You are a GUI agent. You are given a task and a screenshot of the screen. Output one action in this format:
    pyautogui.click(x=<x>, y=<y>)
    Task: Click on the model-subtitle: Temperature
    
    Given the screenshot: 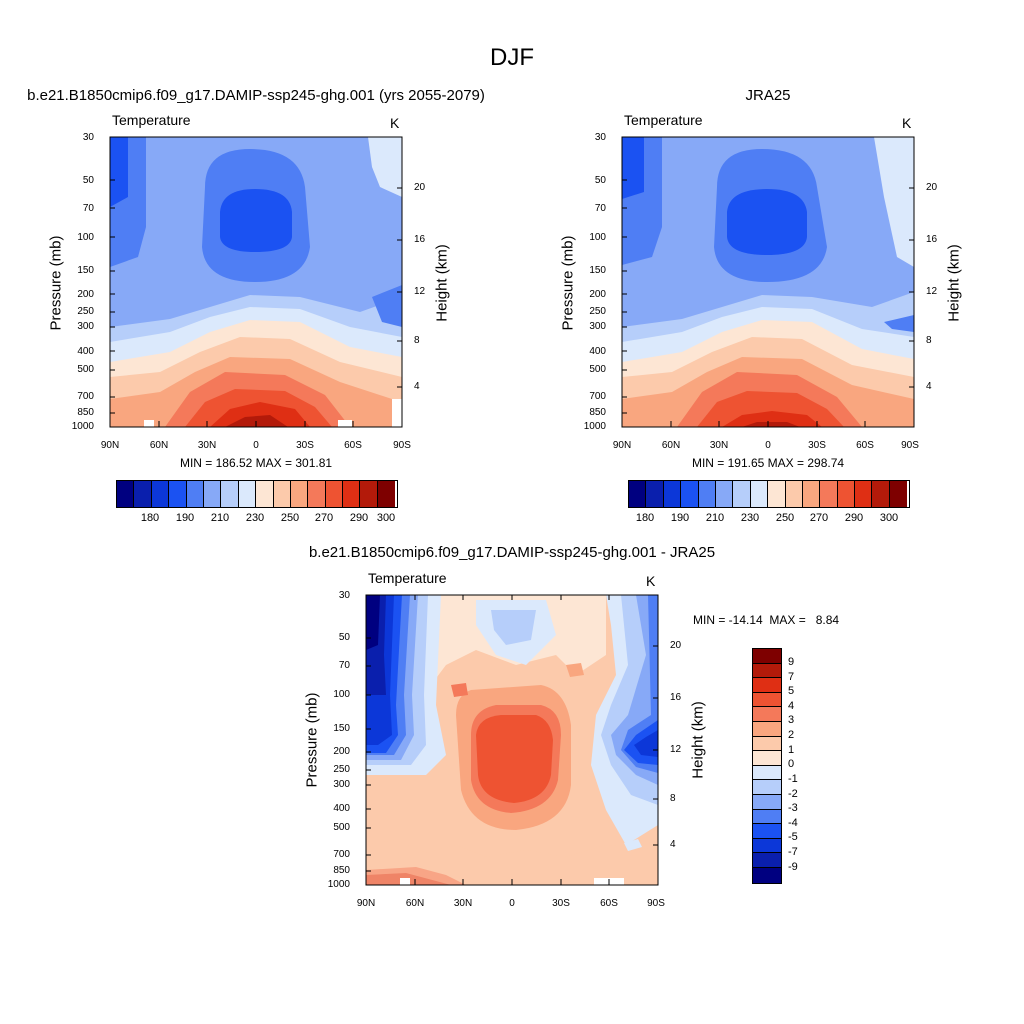 What is the action you would take?
    pyautogui.click(x=151, y=120)
    